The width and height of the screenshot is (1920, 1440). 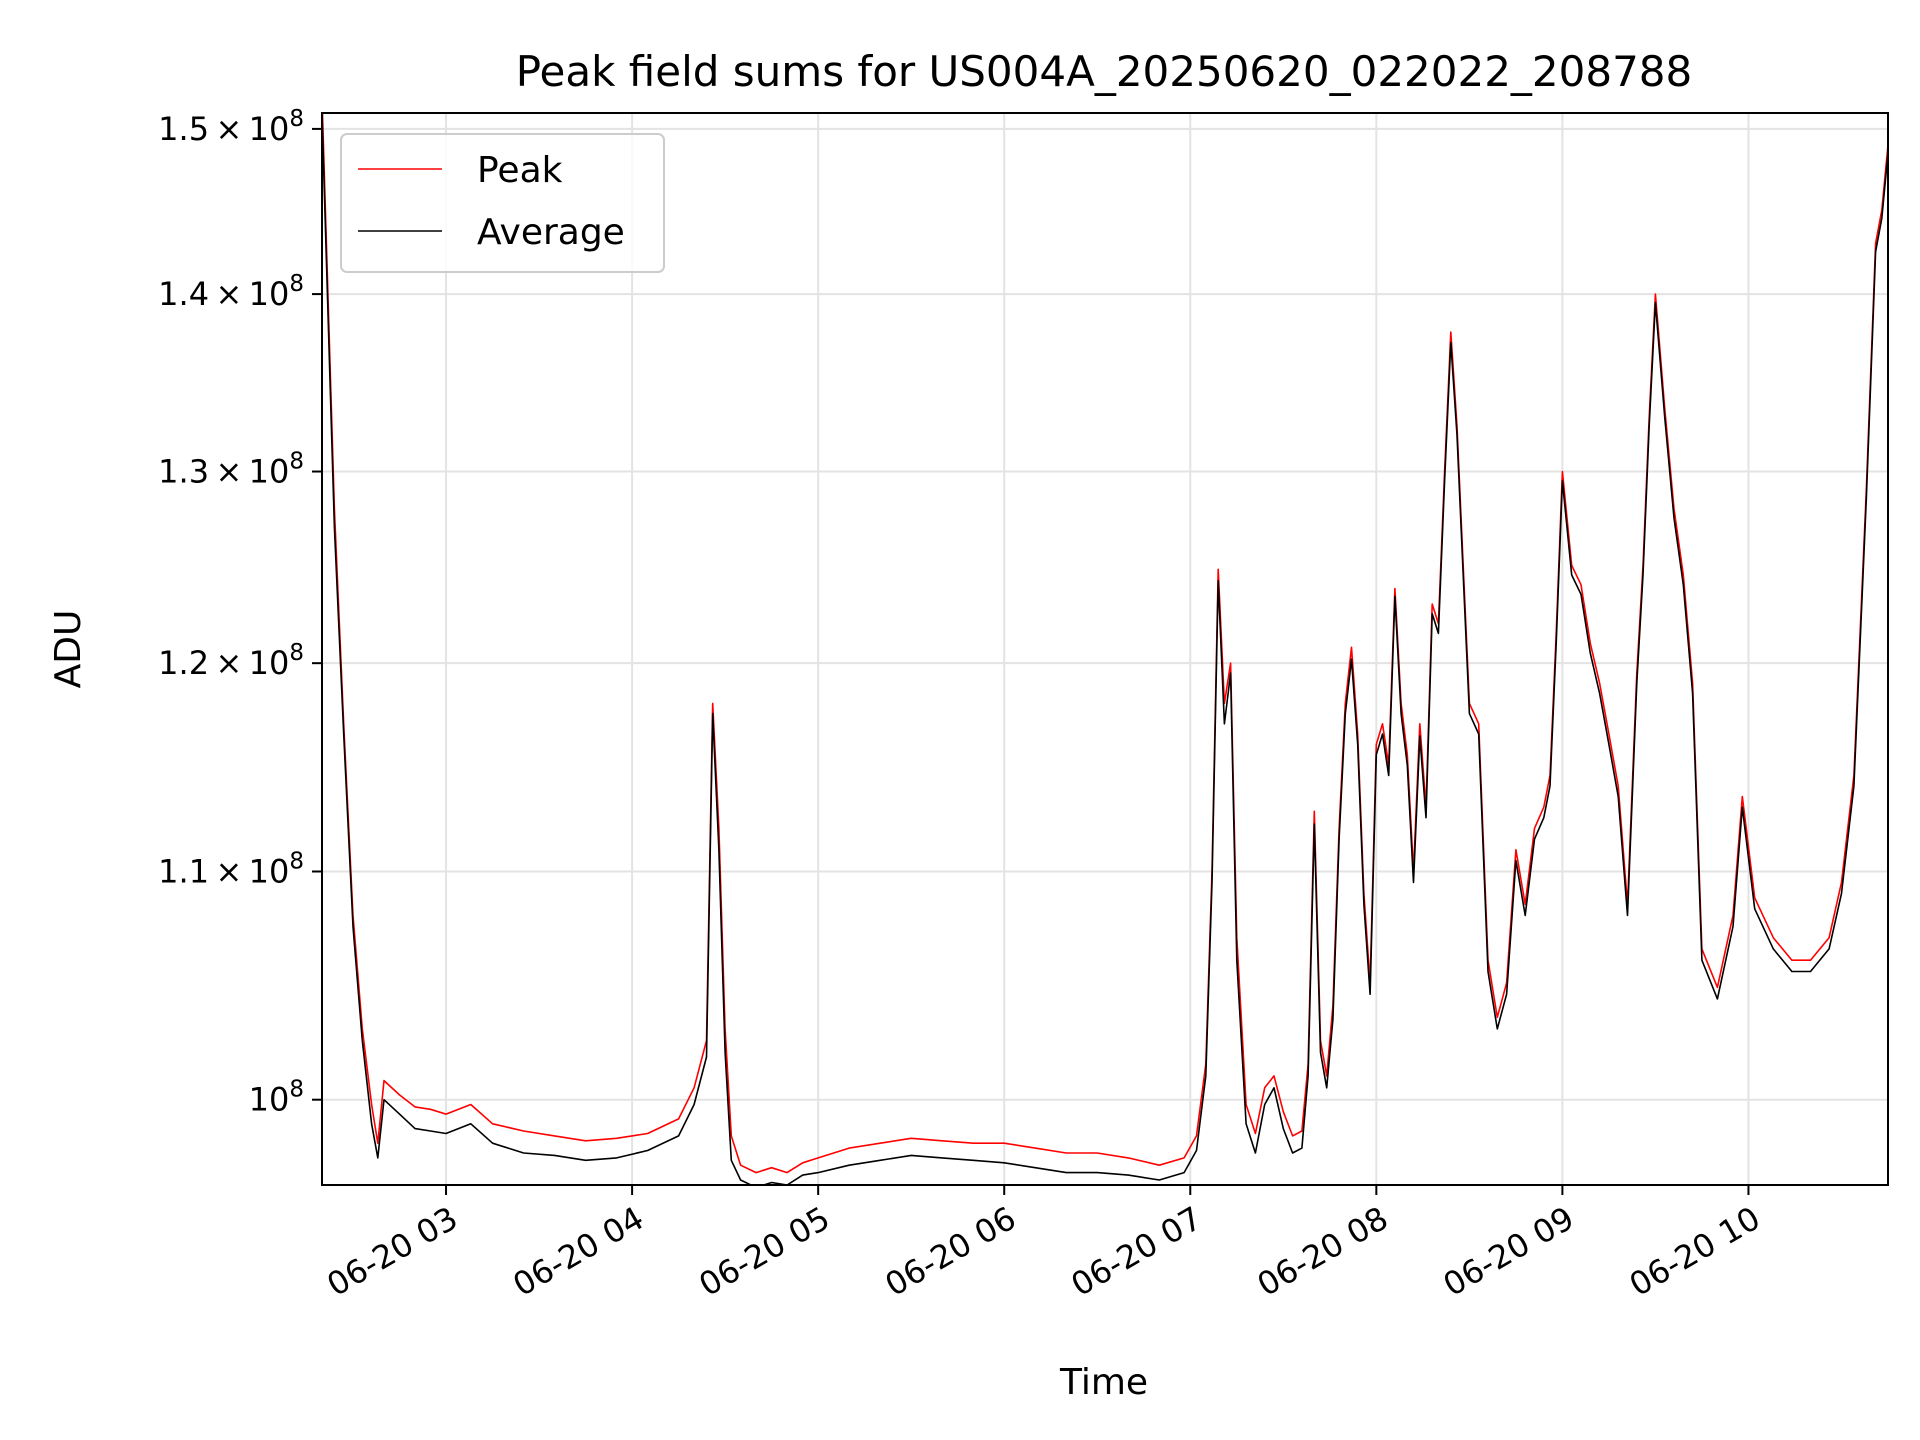 I want to click on x-tick-label: 06-20 10, so click(x=1695, y=1251).